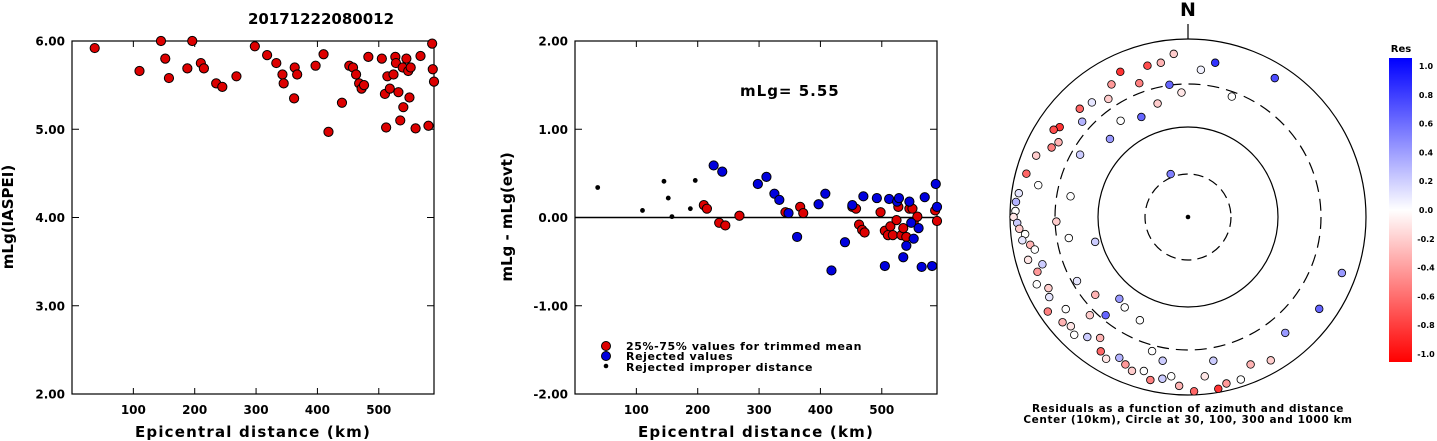 The height and width of the screenshot is (441, 1437). What do you see at coordinates (194, 410) in the screenshot?
I see `left-x-tick-label: 200` at bounding box center [194, 410].